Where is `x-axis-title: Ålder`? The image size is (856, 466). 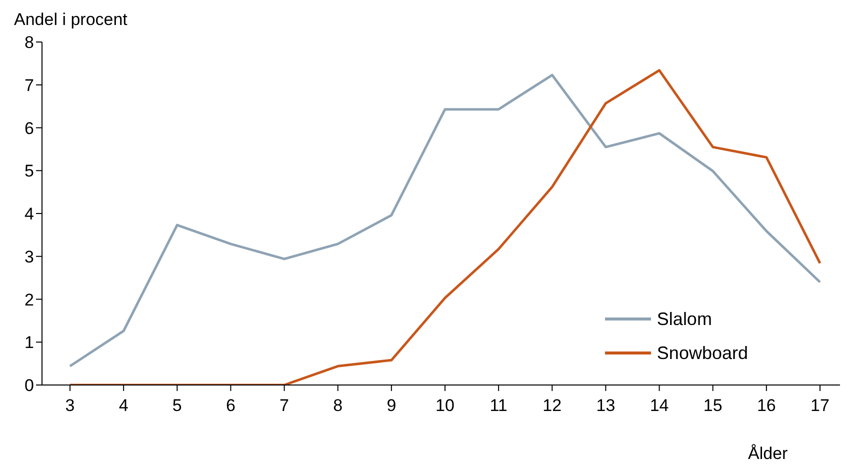
x-axis-title: Ålder is located at coordinates (768, 454).